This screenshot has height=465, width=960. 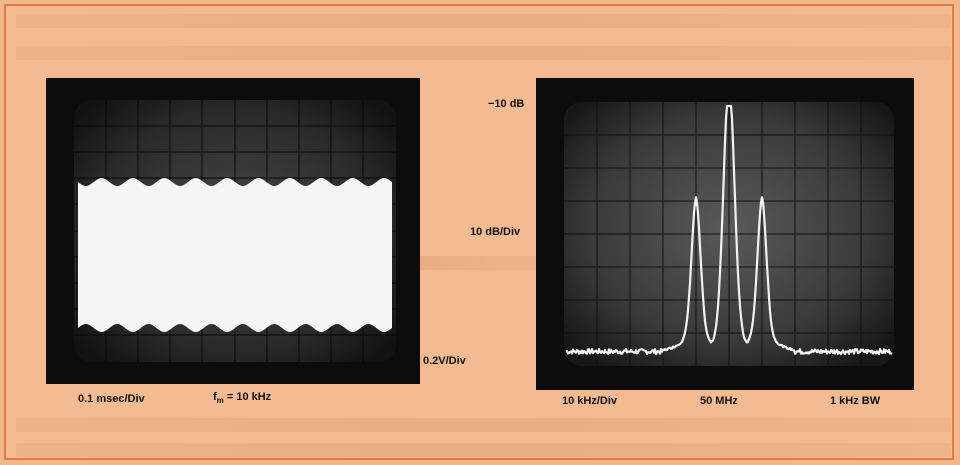 What do you see at coordinates (590, 401) in the screenshot?
I see `spectrum-horizontal-scale-label: 10 kHz/Div` at bounding box center [590, 401].